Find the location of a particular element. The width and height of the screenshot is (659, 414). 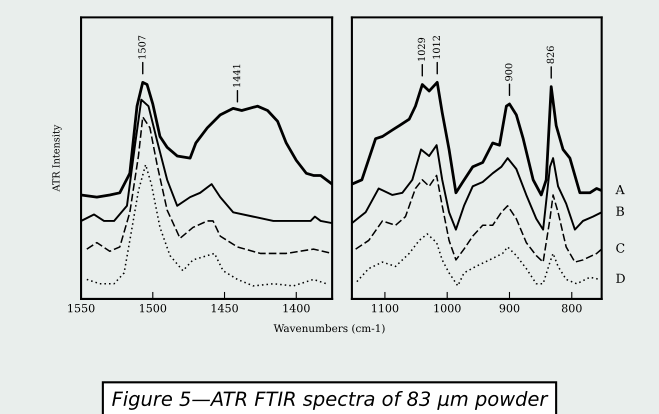

annotation: 1507 is located at coordinates (142, 47).